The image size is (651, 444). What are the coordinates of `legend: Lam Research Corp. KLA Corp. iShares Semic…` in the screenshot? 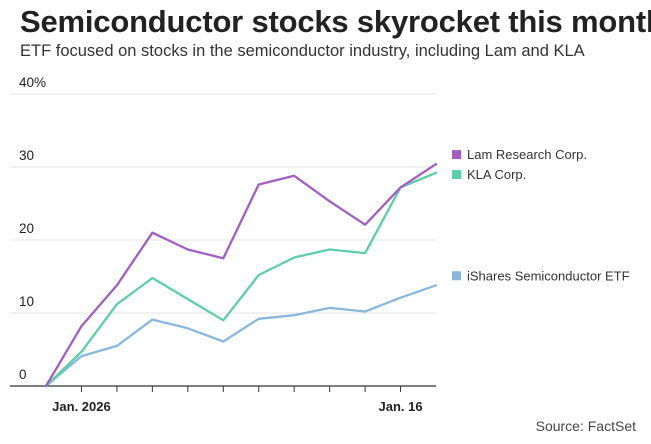 It's located at (541, 215).